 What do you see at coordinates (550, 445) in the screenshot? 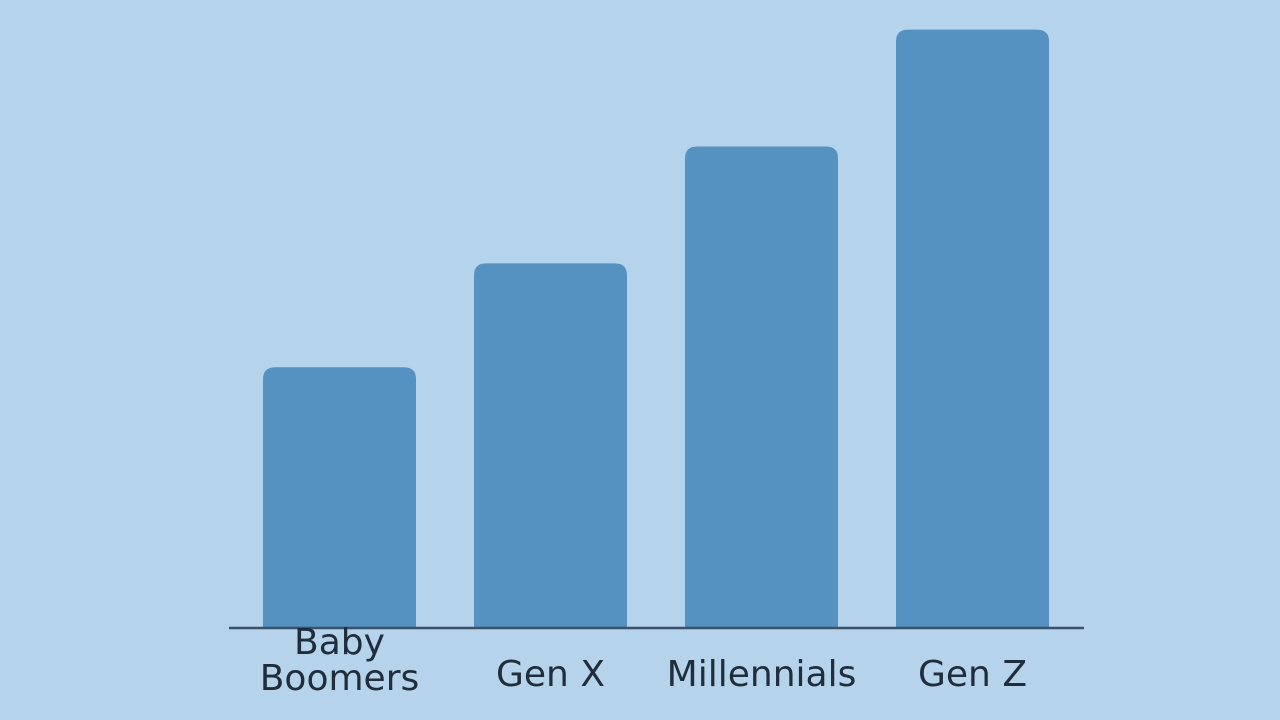
I see `bar-gen-x` at bounding box center [550, 445].